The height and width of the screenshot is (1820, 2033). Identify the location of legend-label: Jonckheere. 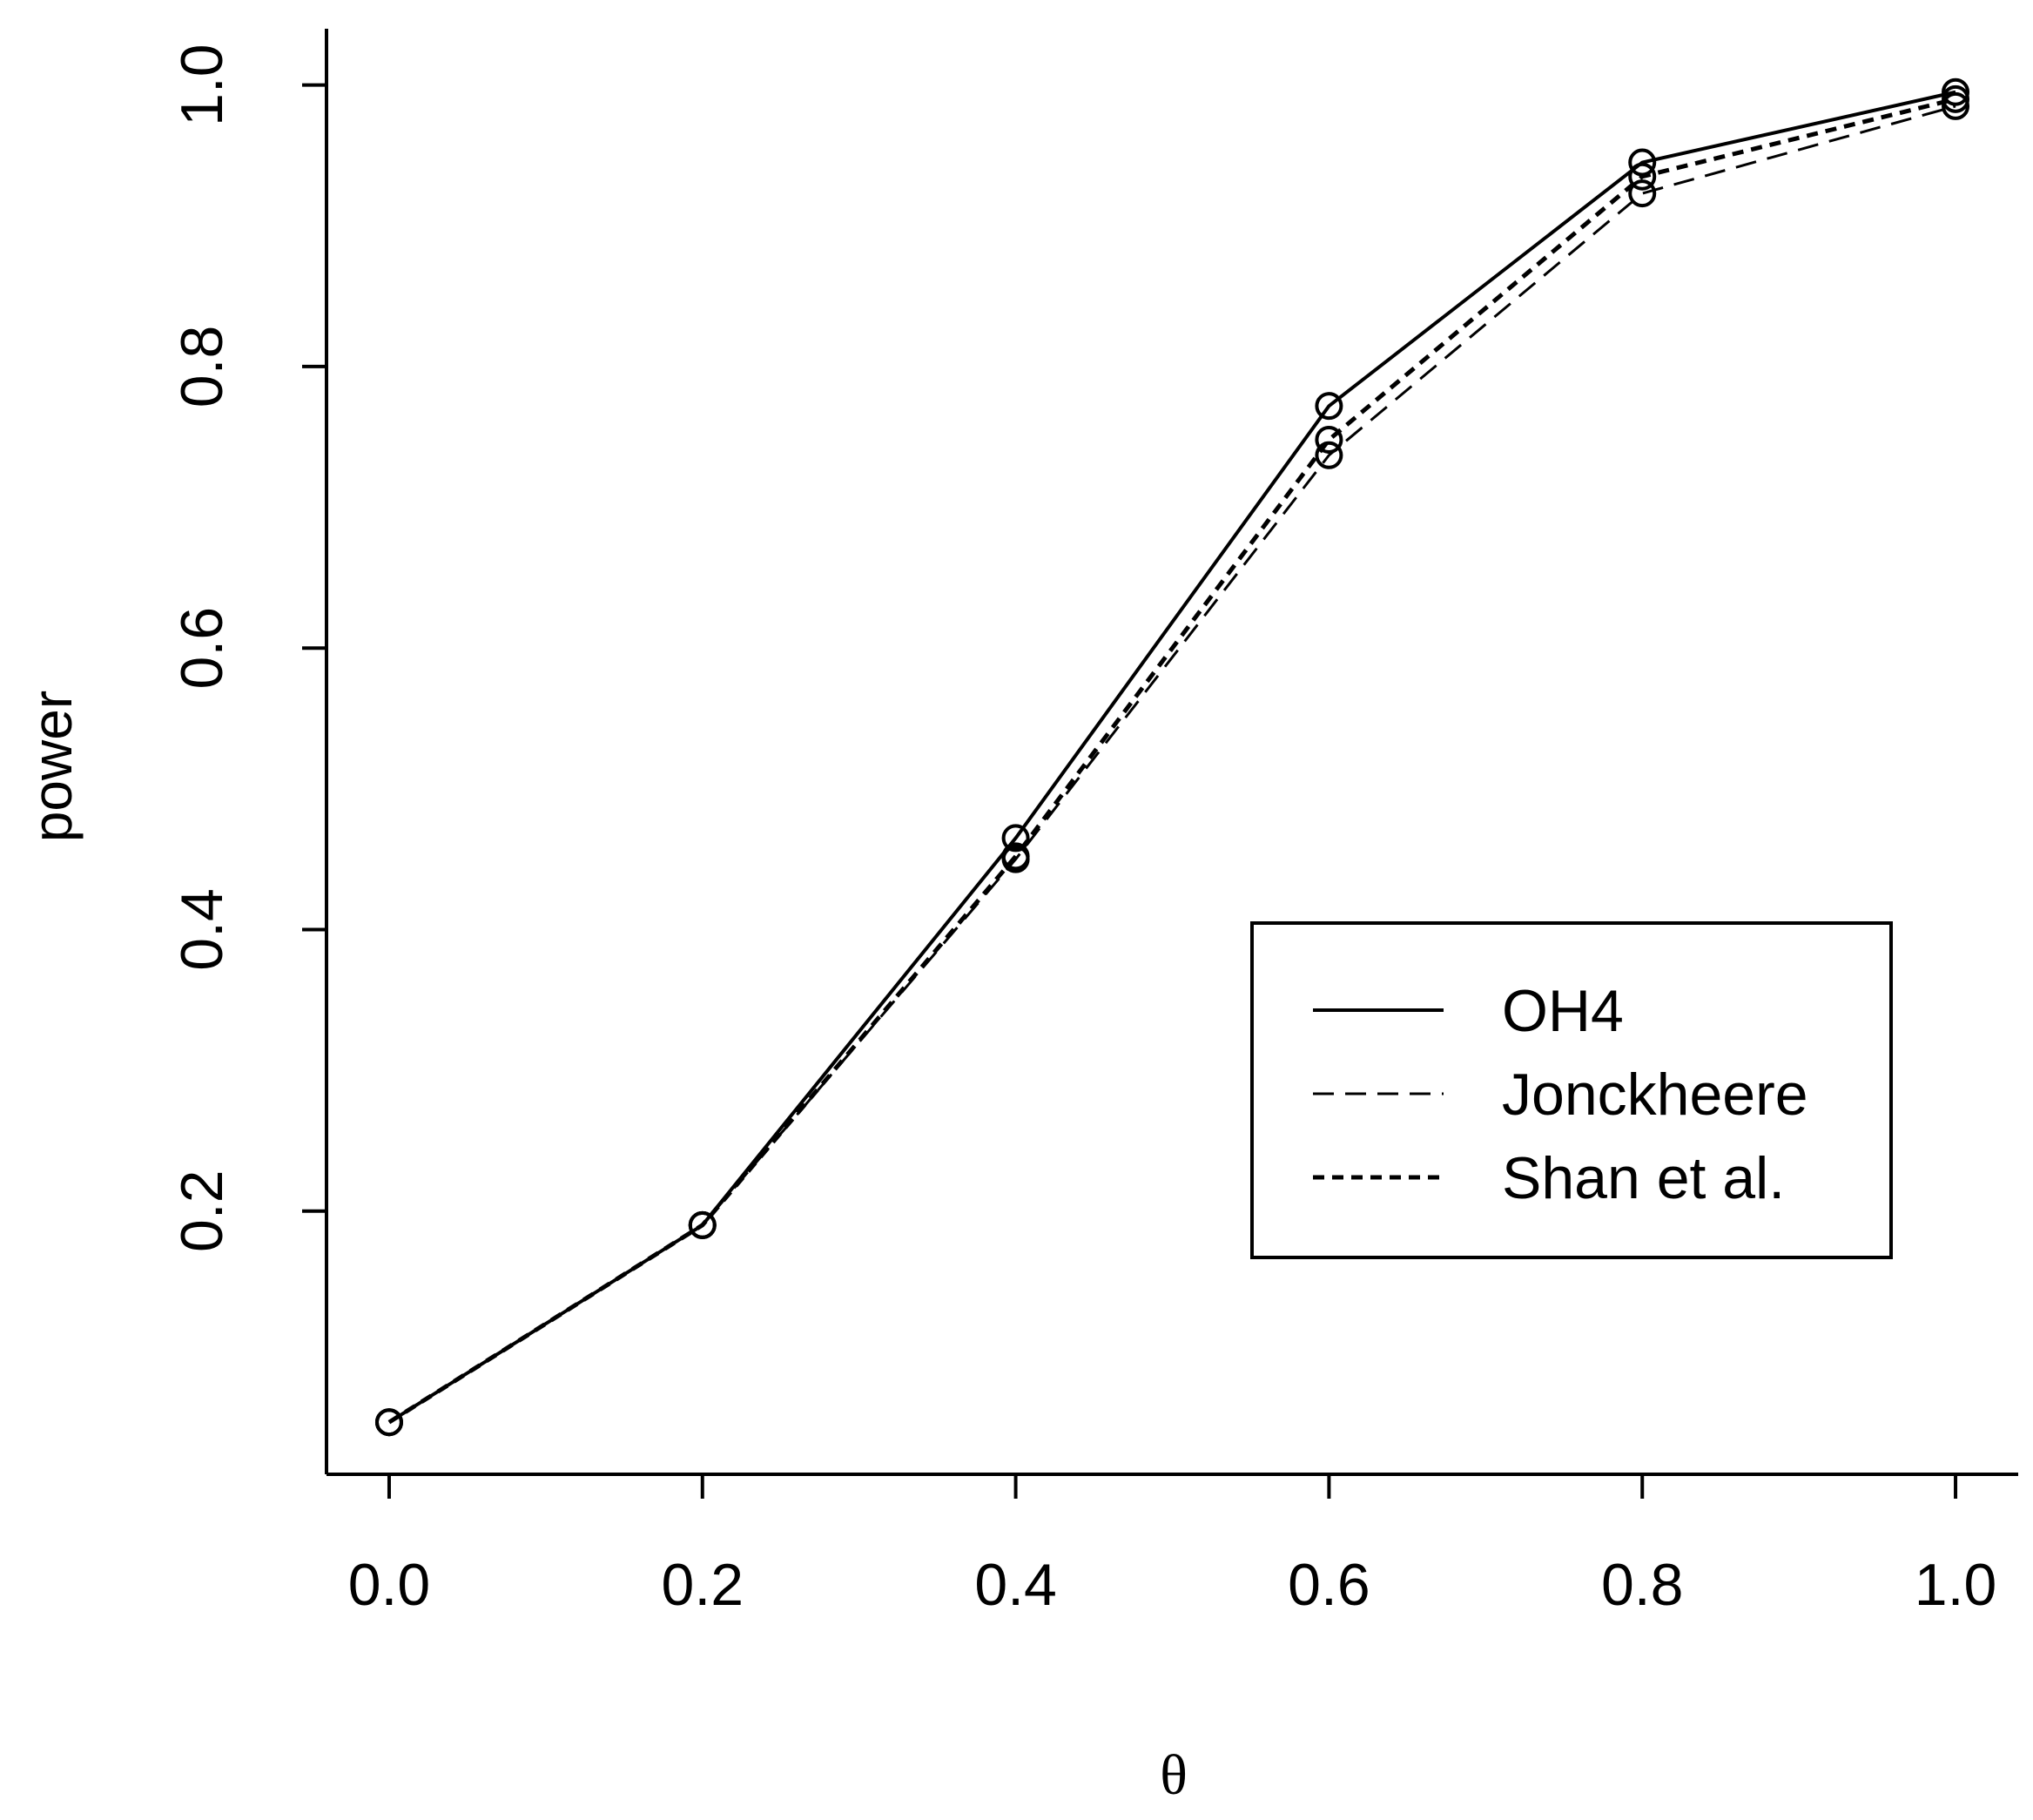
(1655, 1095).